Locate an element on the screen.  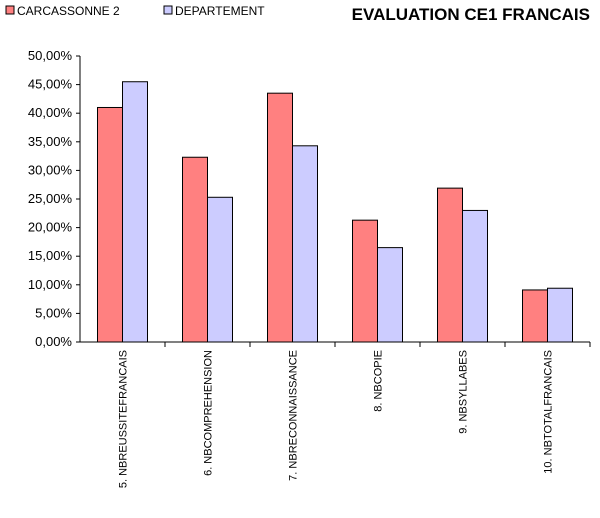
chart-title: EVALUATION CE1 FRANCAIS is located at coordinates (471, 14).